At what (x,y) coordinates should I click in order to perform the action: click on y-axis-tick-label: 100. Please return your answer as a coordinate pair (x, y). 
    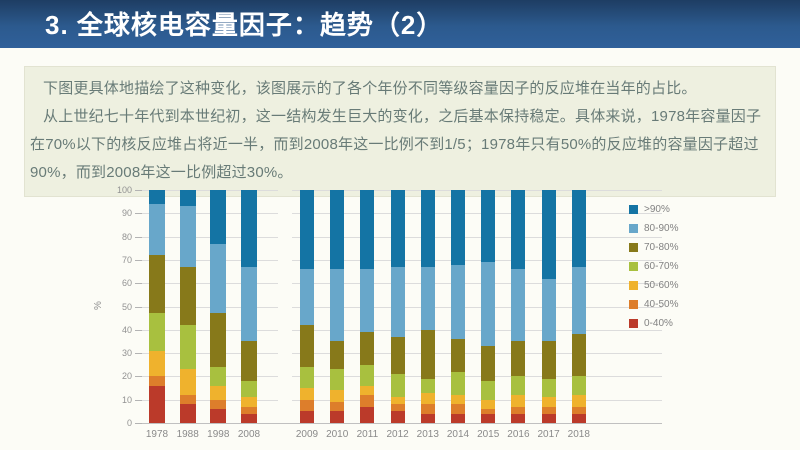
    Looking at the image, I should click on (124, 190).